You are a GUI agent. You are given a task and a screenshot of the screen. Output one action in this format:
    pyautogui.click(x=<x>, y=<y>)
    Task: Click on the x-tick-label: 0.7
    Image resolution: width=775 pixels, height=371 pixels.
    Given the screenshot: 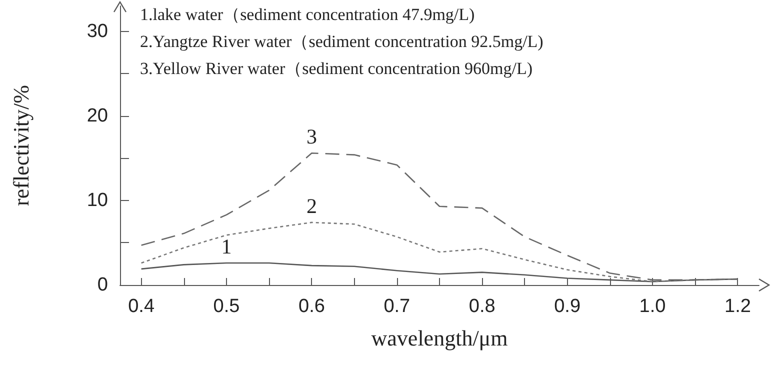 What is the action you would take?
    pyautogui.click(x=397, y=306)
    